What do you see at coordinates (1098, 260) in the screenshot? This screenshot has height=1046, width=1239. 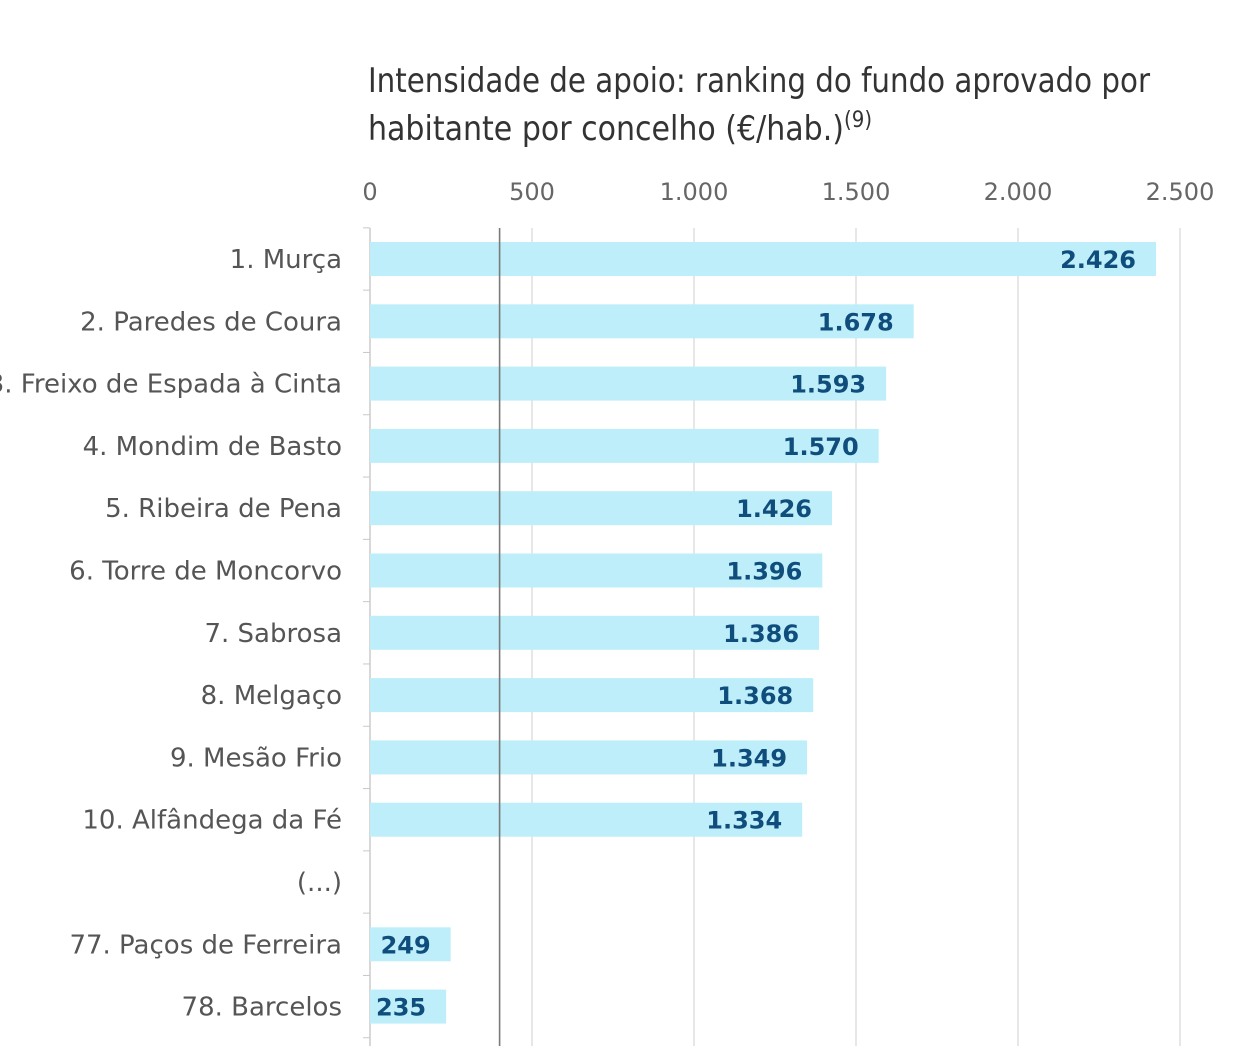 I see `value-label: 2.426` at bounding box center [1098, 260].